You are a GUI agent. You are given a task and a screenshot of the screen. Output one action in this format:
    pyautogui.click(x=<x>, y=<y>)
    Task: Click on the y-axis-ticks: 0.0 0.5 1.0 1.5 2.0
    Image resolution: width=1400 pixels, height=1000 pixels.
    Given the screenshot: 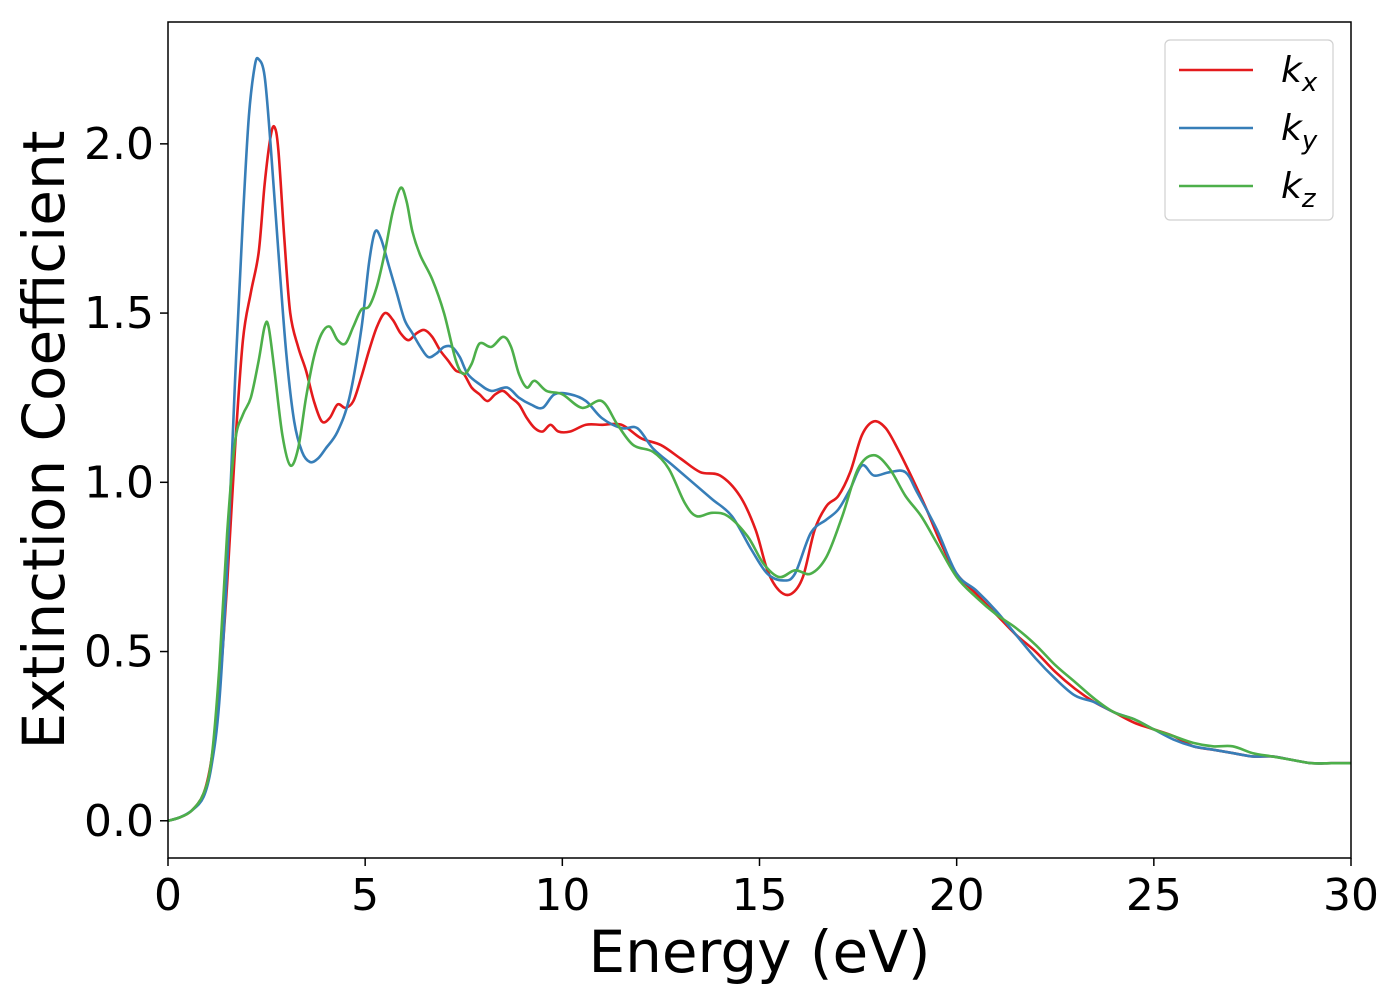 What is the action you would take?
    pyautogui.click(x=126, y=483)
    